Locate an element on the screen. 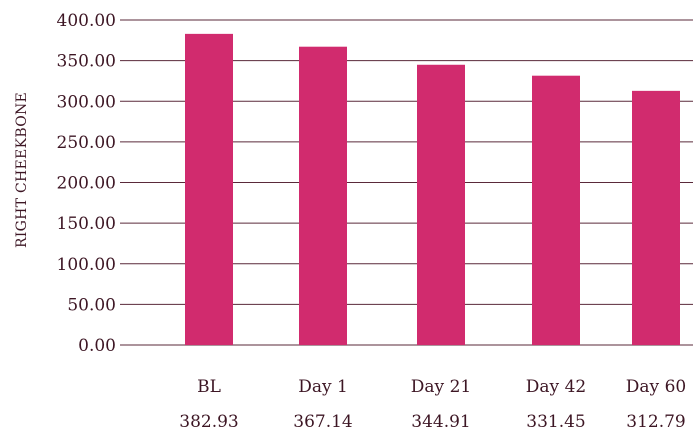  y-tick-label: 150.00 is located at coordinates (86, 224).